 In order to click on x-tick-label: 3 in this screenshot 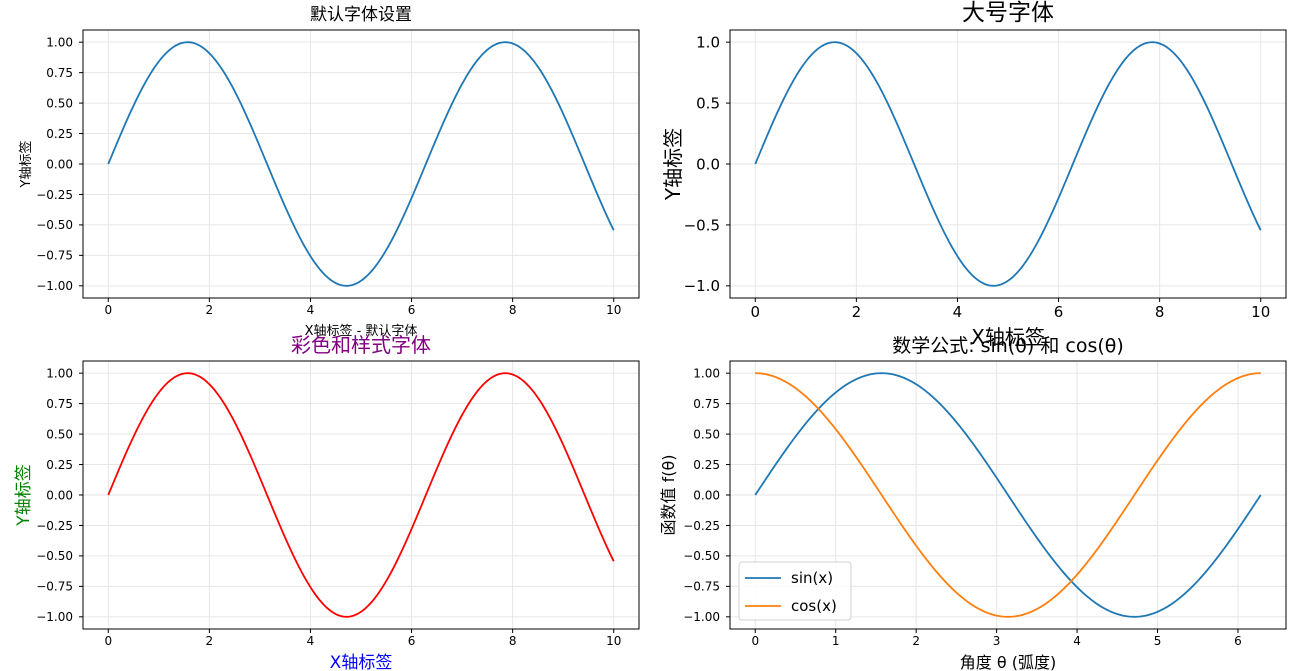, I will do `click(997, 641)`.